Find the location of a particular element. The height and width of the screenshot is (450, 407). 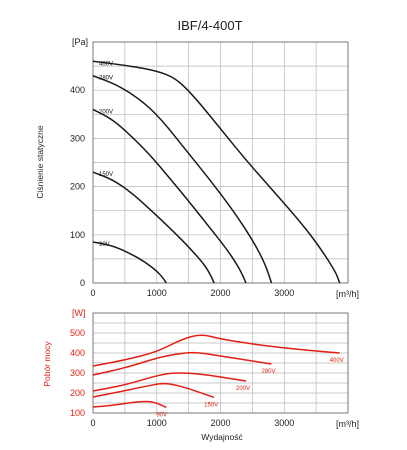

power-y-tick-label: 300 is located at coordinates (77, 373).